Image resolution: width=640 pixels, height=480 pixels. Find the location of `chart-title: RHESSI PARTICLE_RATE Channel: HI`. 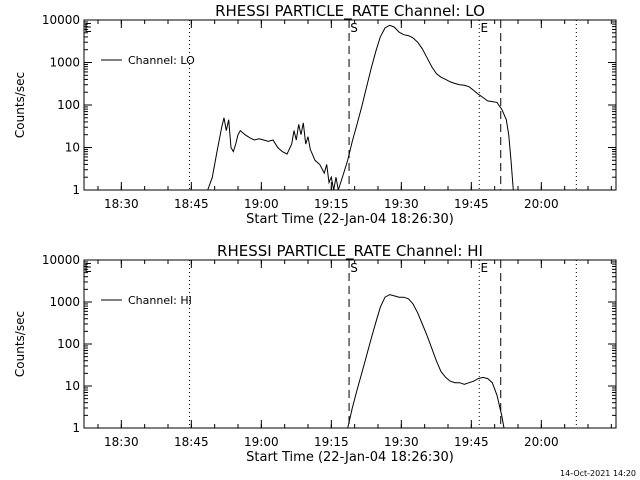

chart-title: RHESSI PARTICLE_RATE Channel: HI is located at coordinates (350, 251).